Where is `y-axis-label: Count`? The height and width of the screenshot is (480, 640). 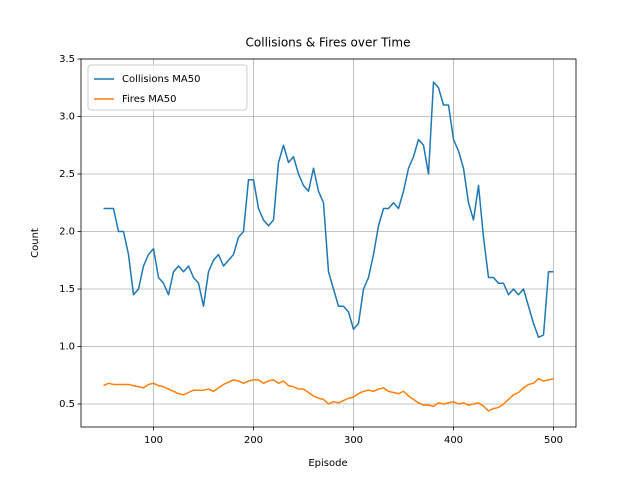 y-axis-label: Count is located at coordinates (35, 243).